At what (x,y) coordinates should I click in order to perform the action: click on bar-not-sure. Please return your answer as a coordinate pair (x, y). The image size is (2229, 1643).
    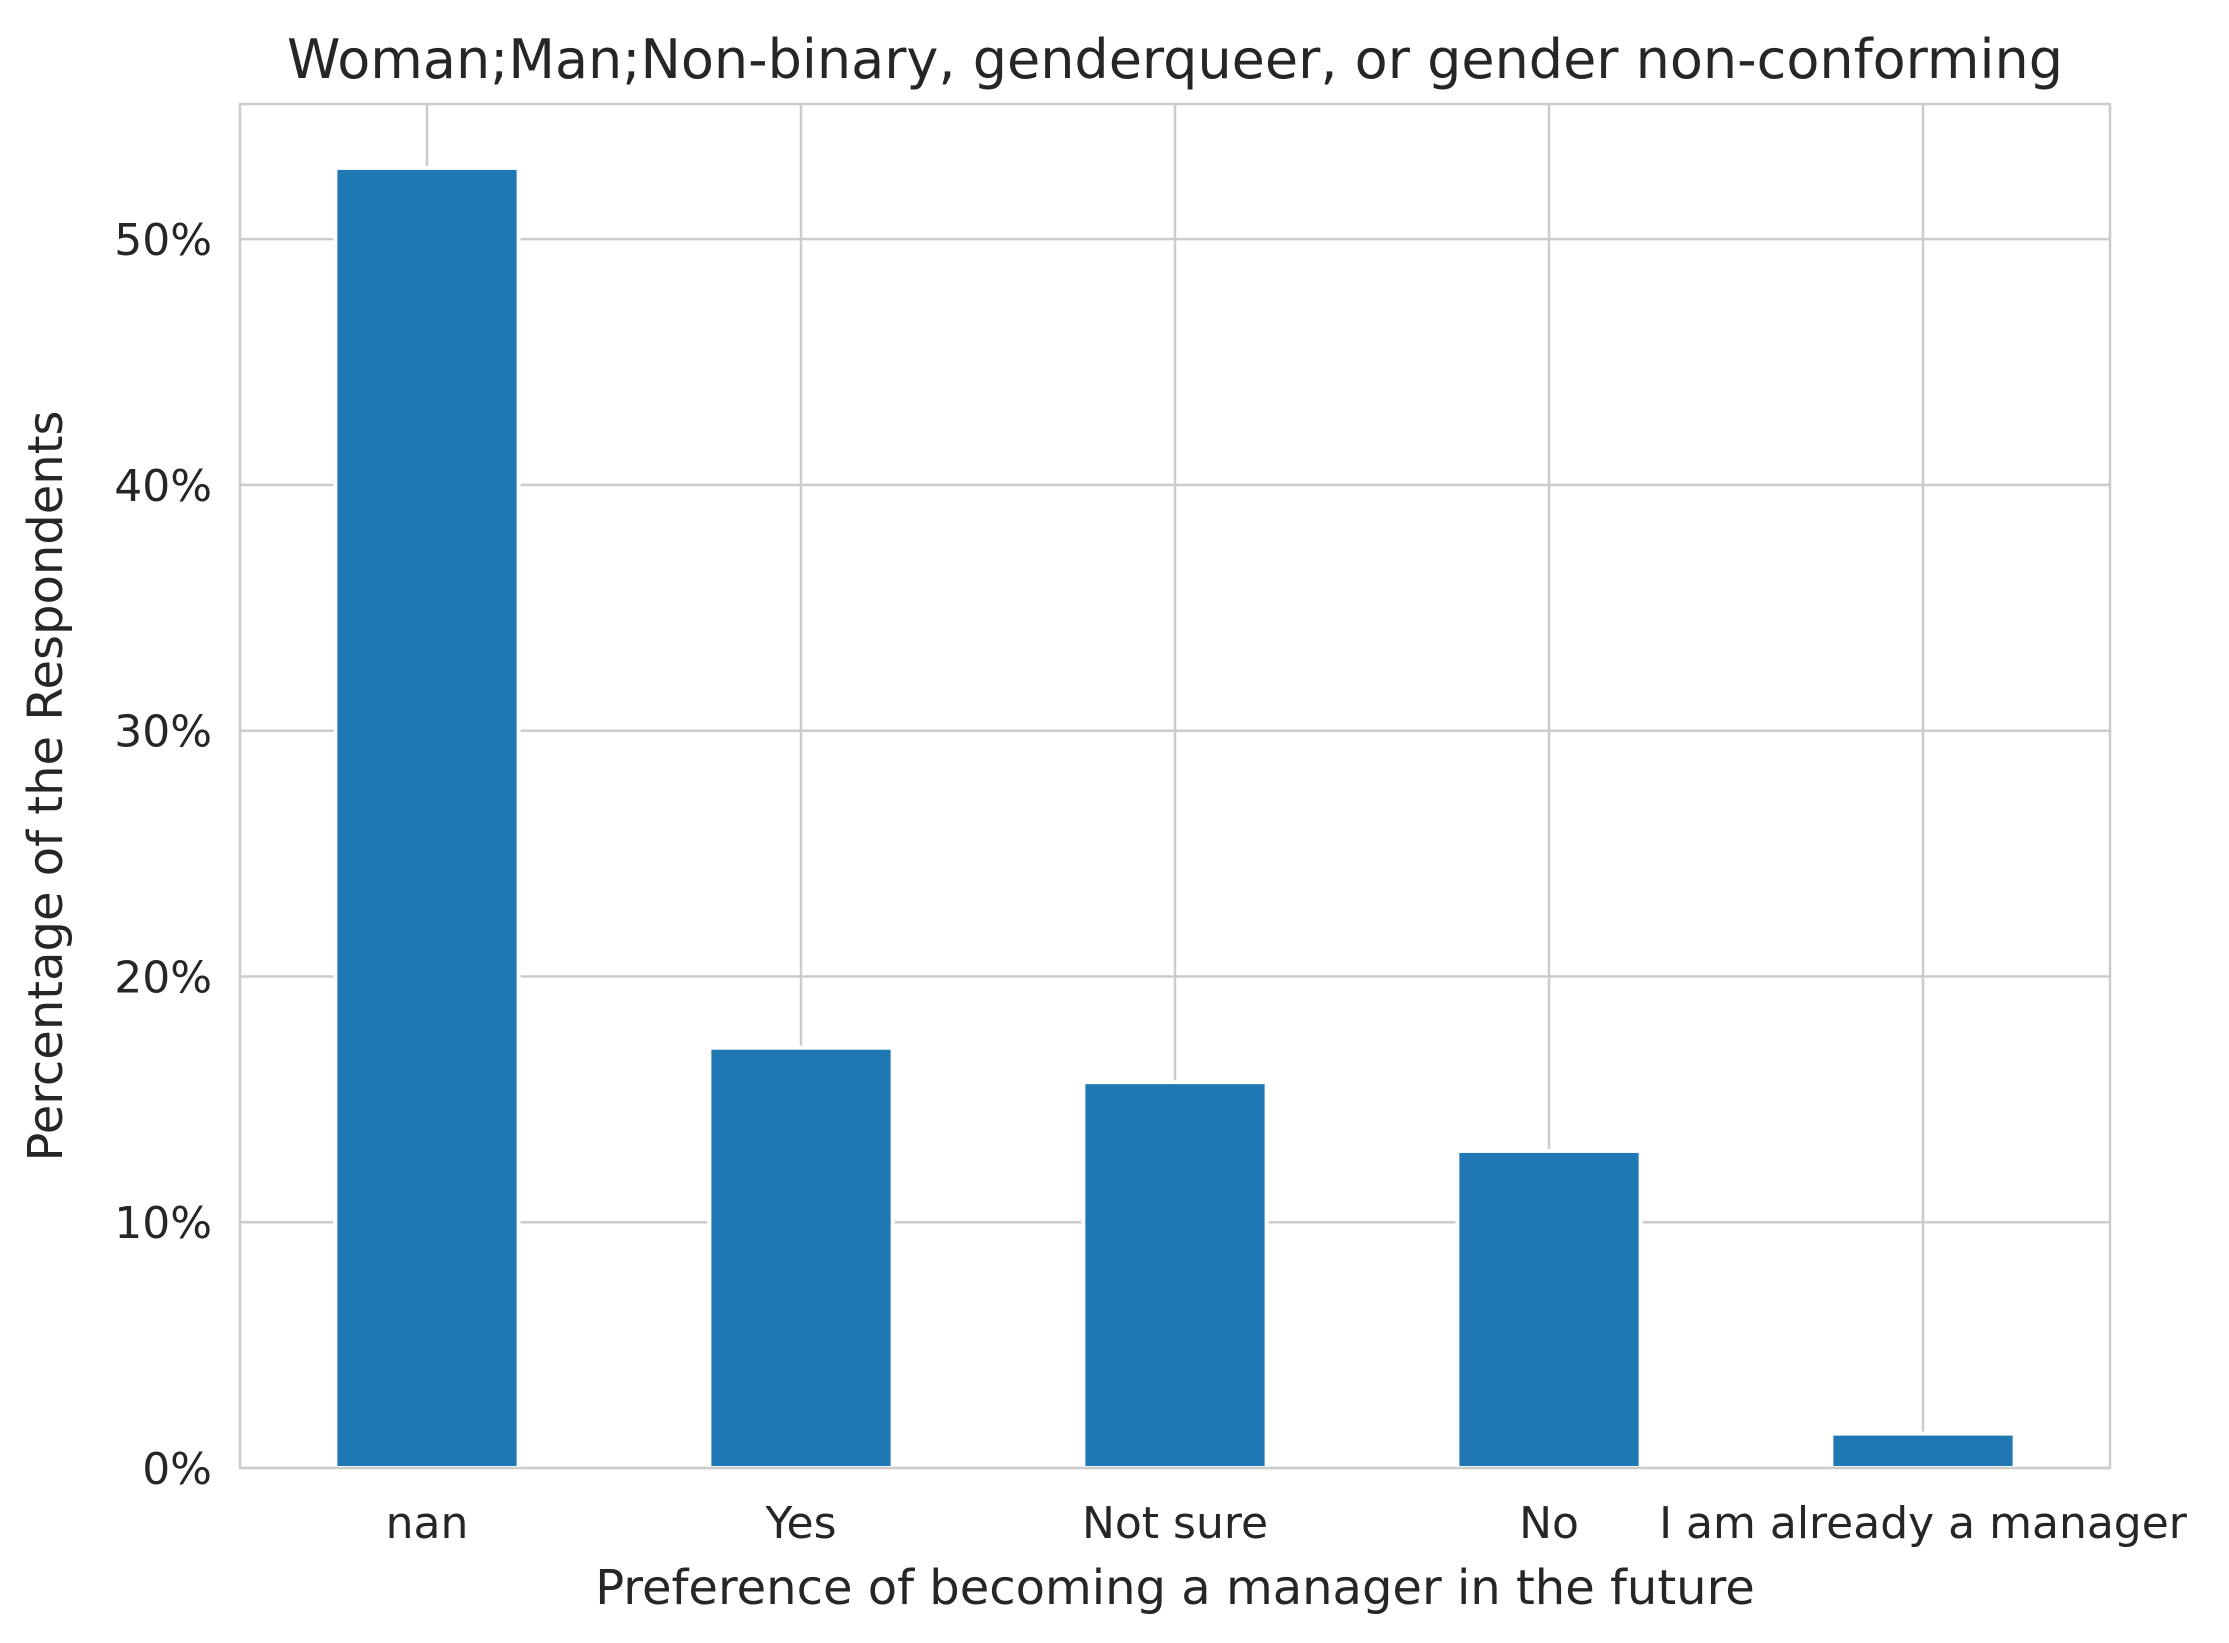
    Looking at the image, I should click on (1175, 1275).